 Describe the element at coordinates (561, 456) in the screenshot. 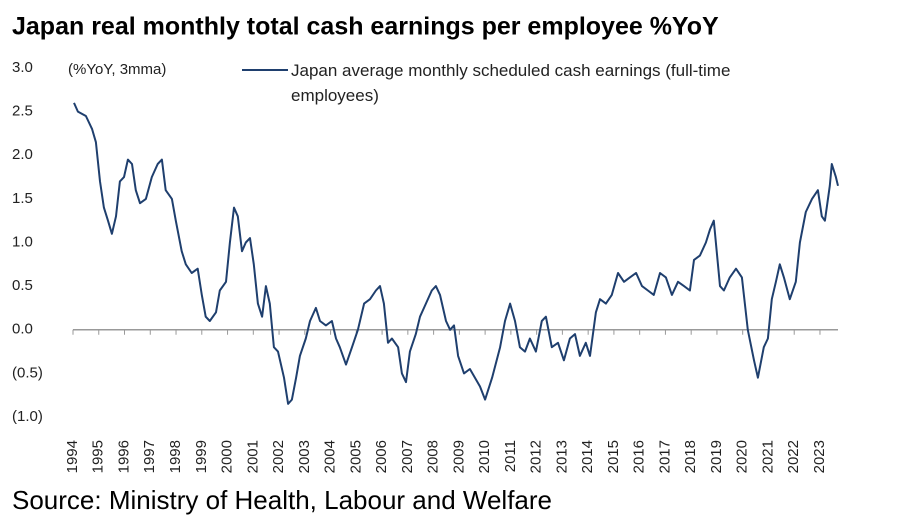

I see `x-tick-label: 2013` at that location.